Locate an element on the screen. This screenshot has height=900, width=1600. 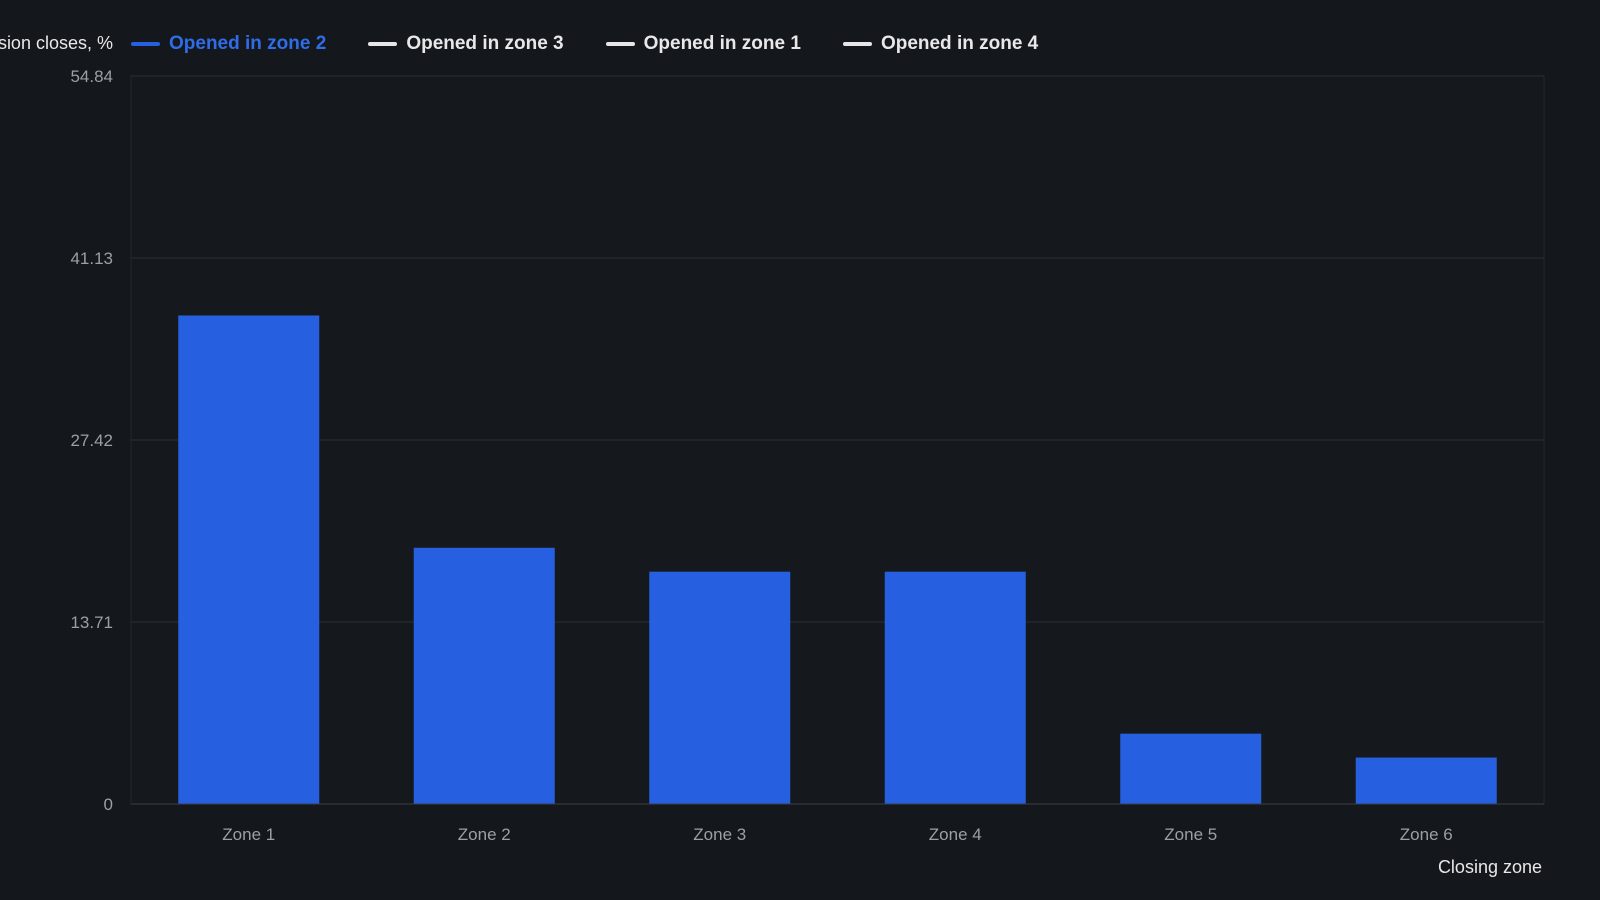
y-tick-label: 0 is located at coordinates (108, 804).